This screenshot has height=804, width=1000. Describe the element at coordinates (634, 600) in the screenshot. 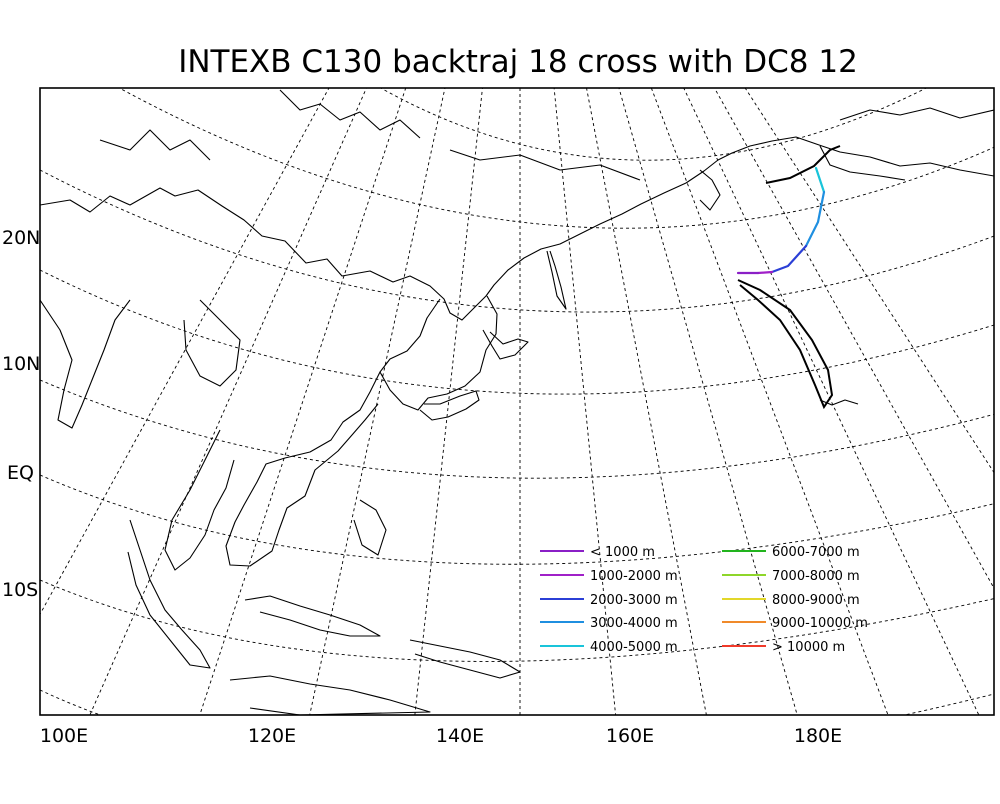

I see `legend-label: 2000-3000 m` at that location.